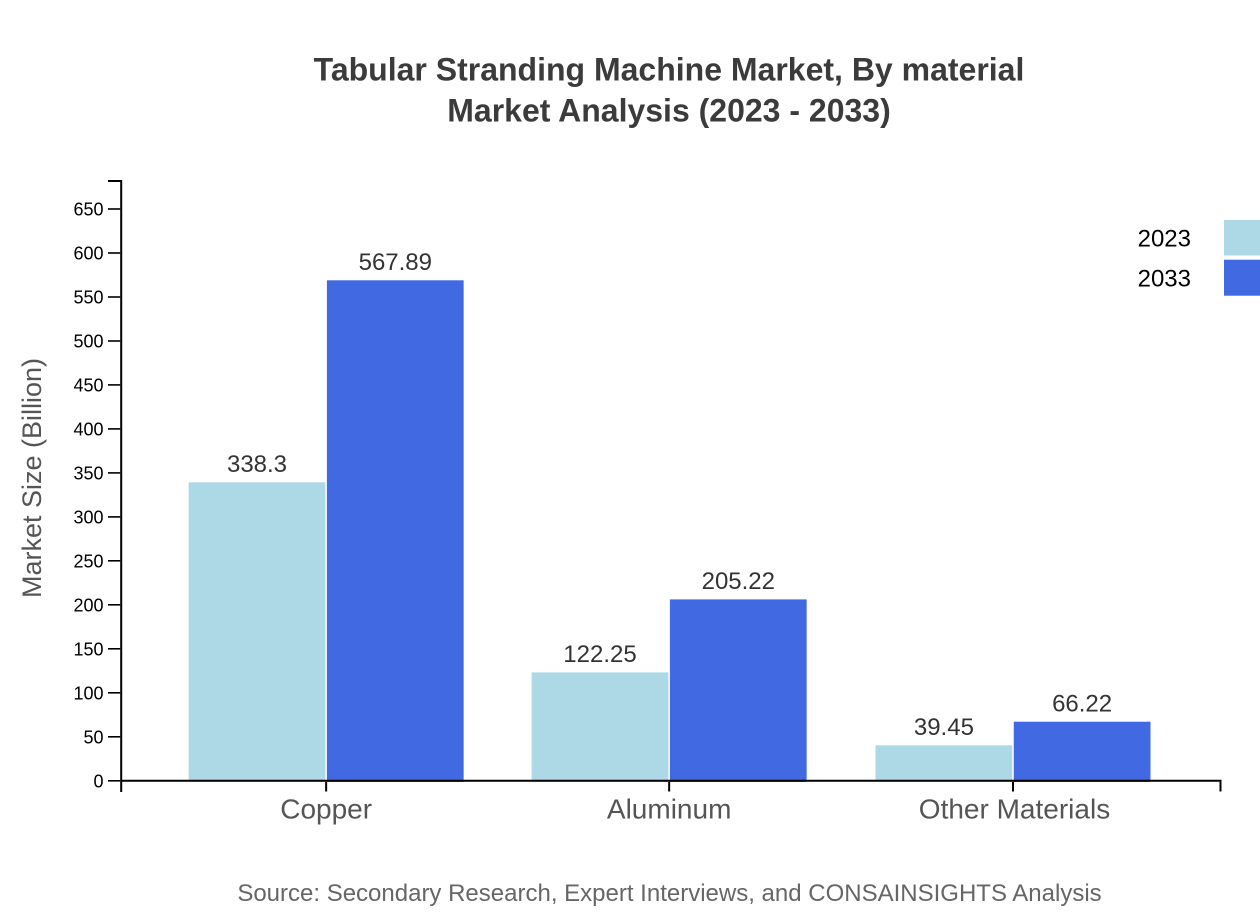  Describe the element at coordinates (88, 385) in the screenshot. I see `svg-text: 450` at that location.